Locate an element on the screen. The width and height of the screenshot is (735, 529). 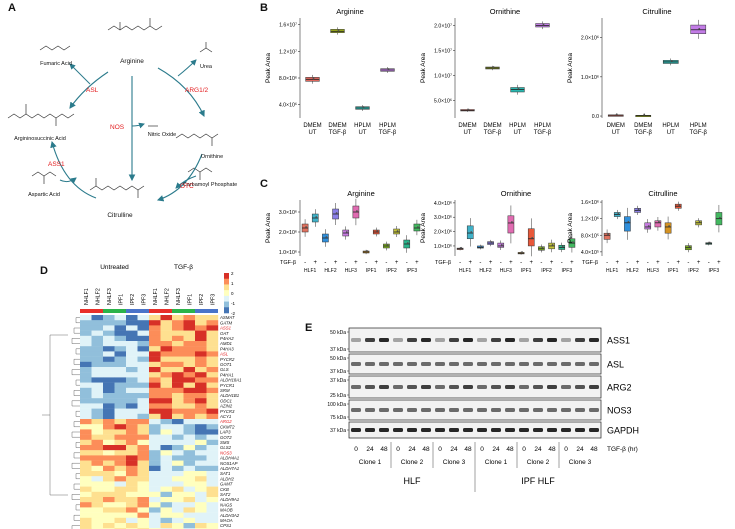
treatment-mark: + is located at coordinates (511, 263).